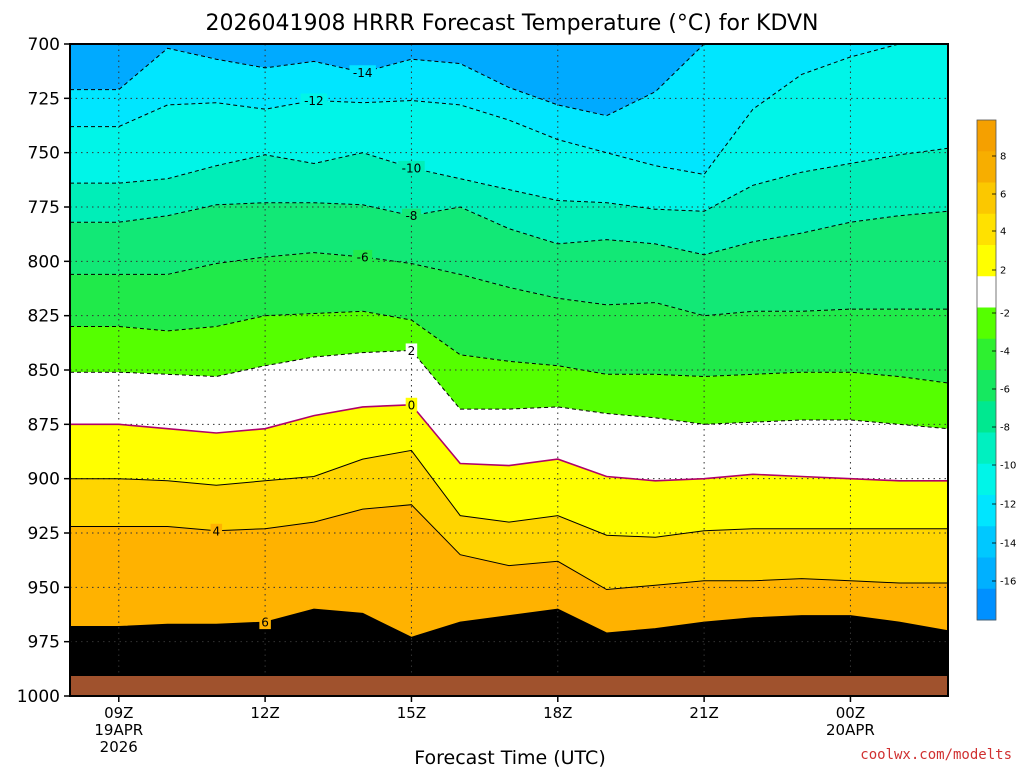  I want to click on y-tick-label: 850, so click(44, 371).